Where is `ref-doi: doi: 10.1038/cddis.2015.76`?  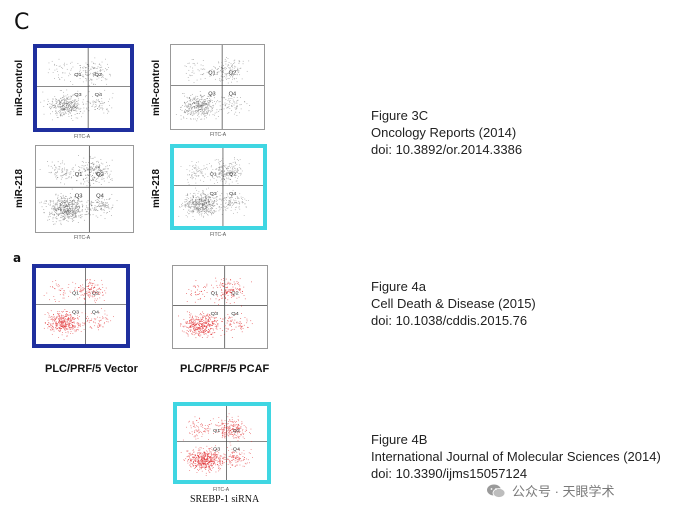
ref-doi: doi: 10.1038/cddis.2015.76 is located at coordinates (449, 320).